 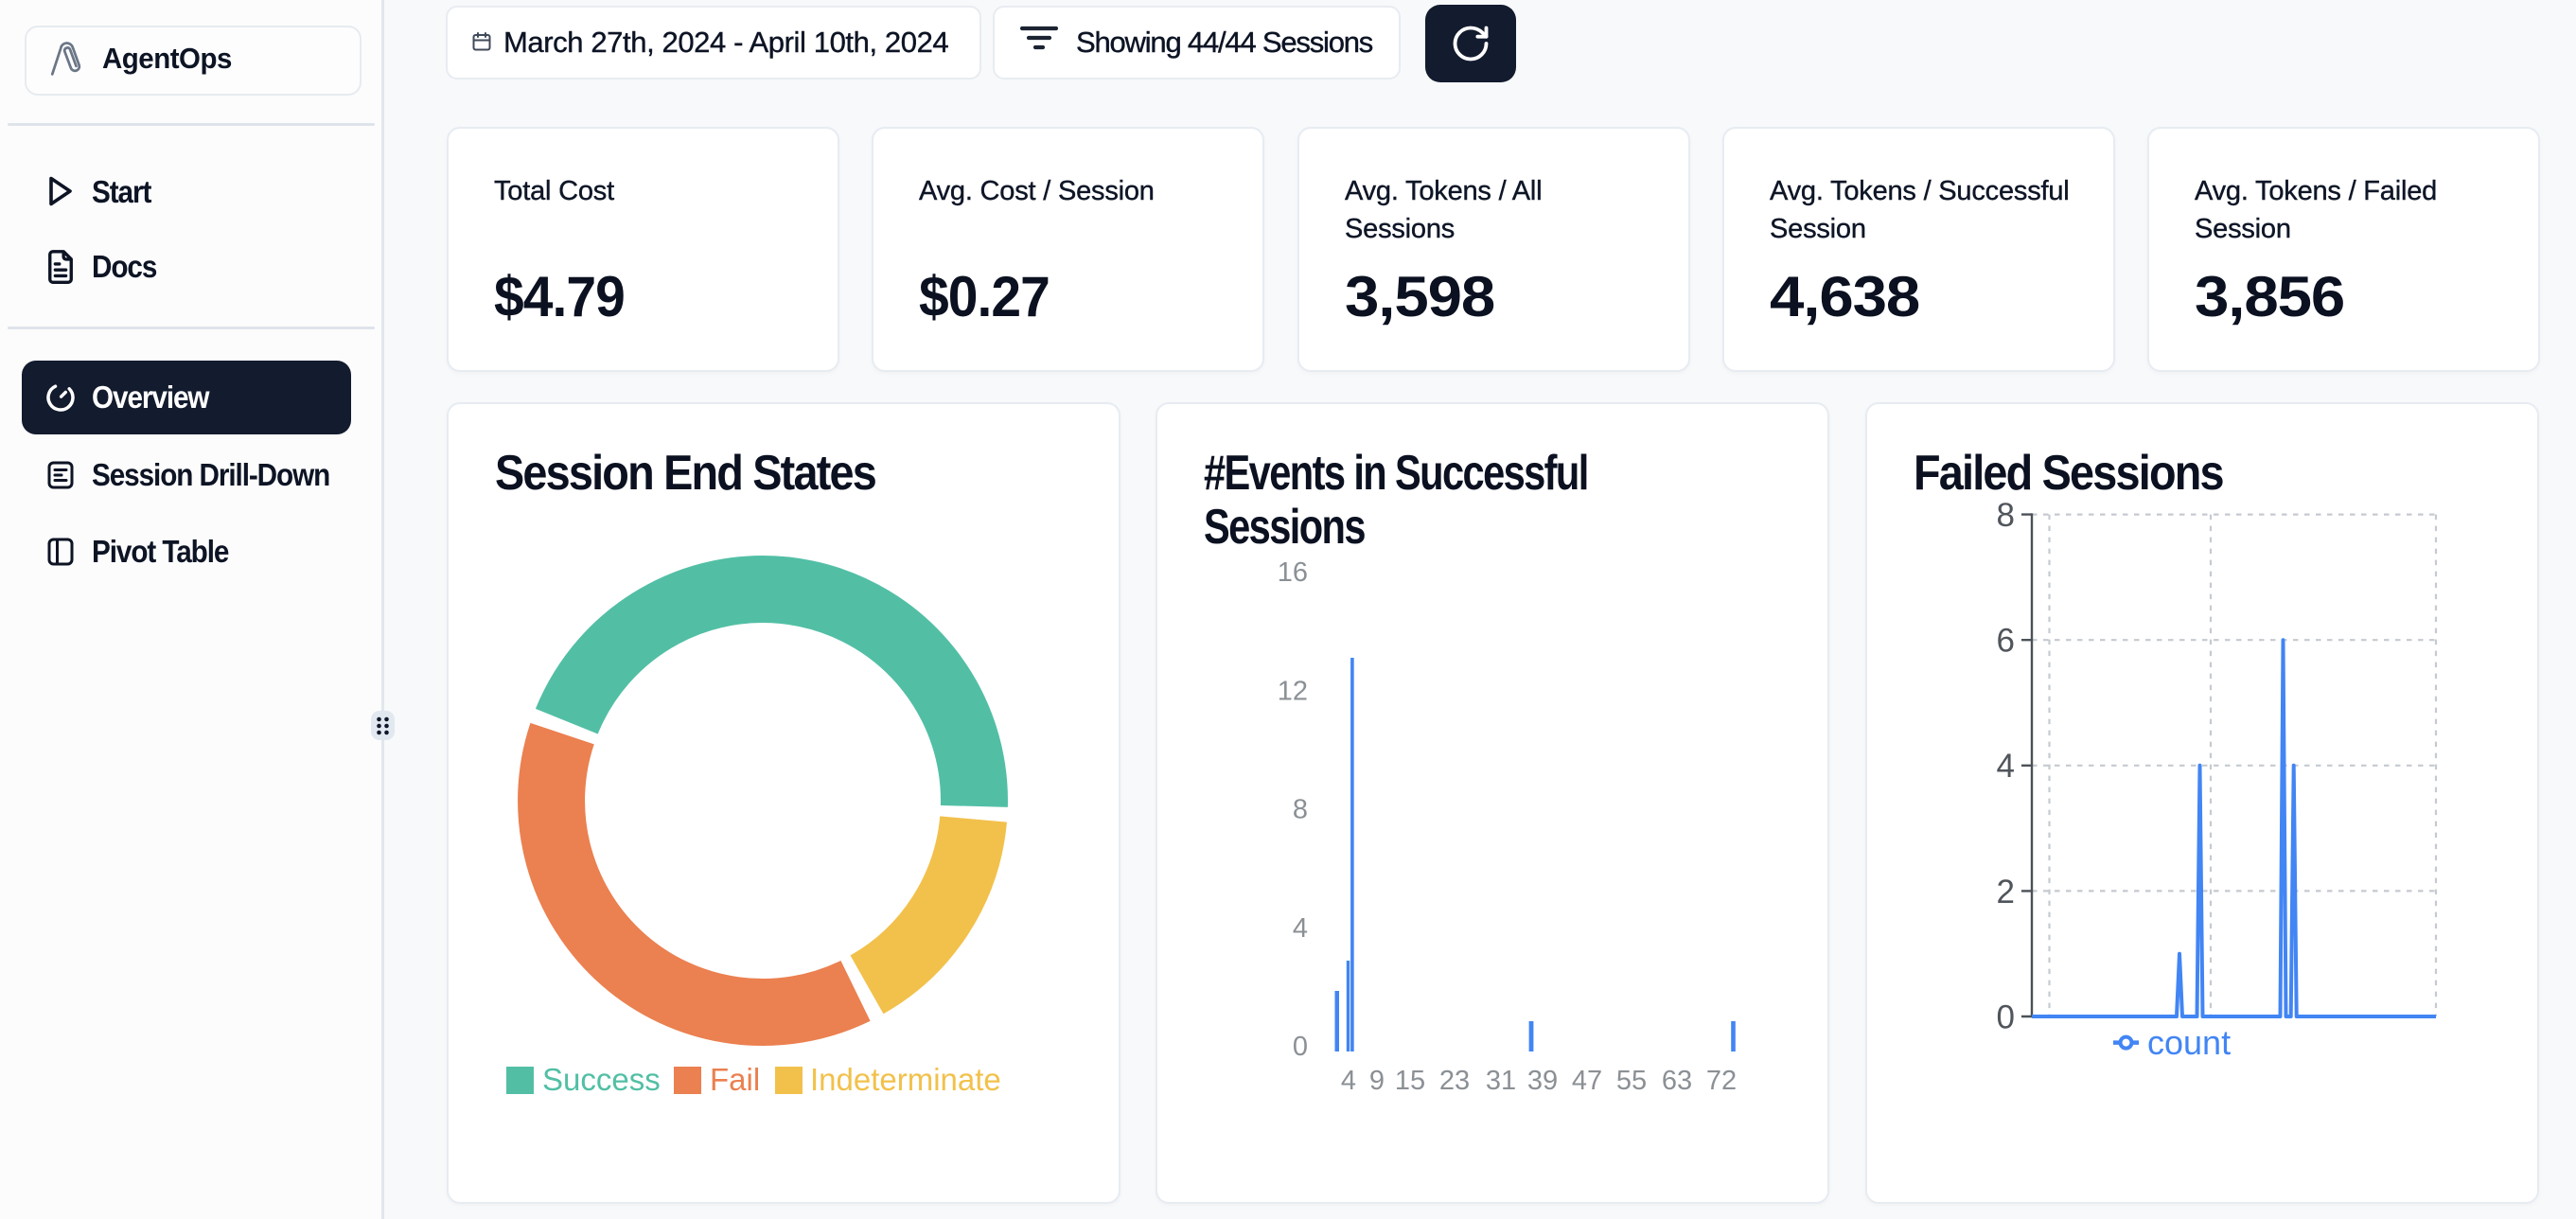 What do you see at coordinates (1501, 1081) in the screenshot?
I see `svg-text: 31` at bounding box center [1501, 1081].